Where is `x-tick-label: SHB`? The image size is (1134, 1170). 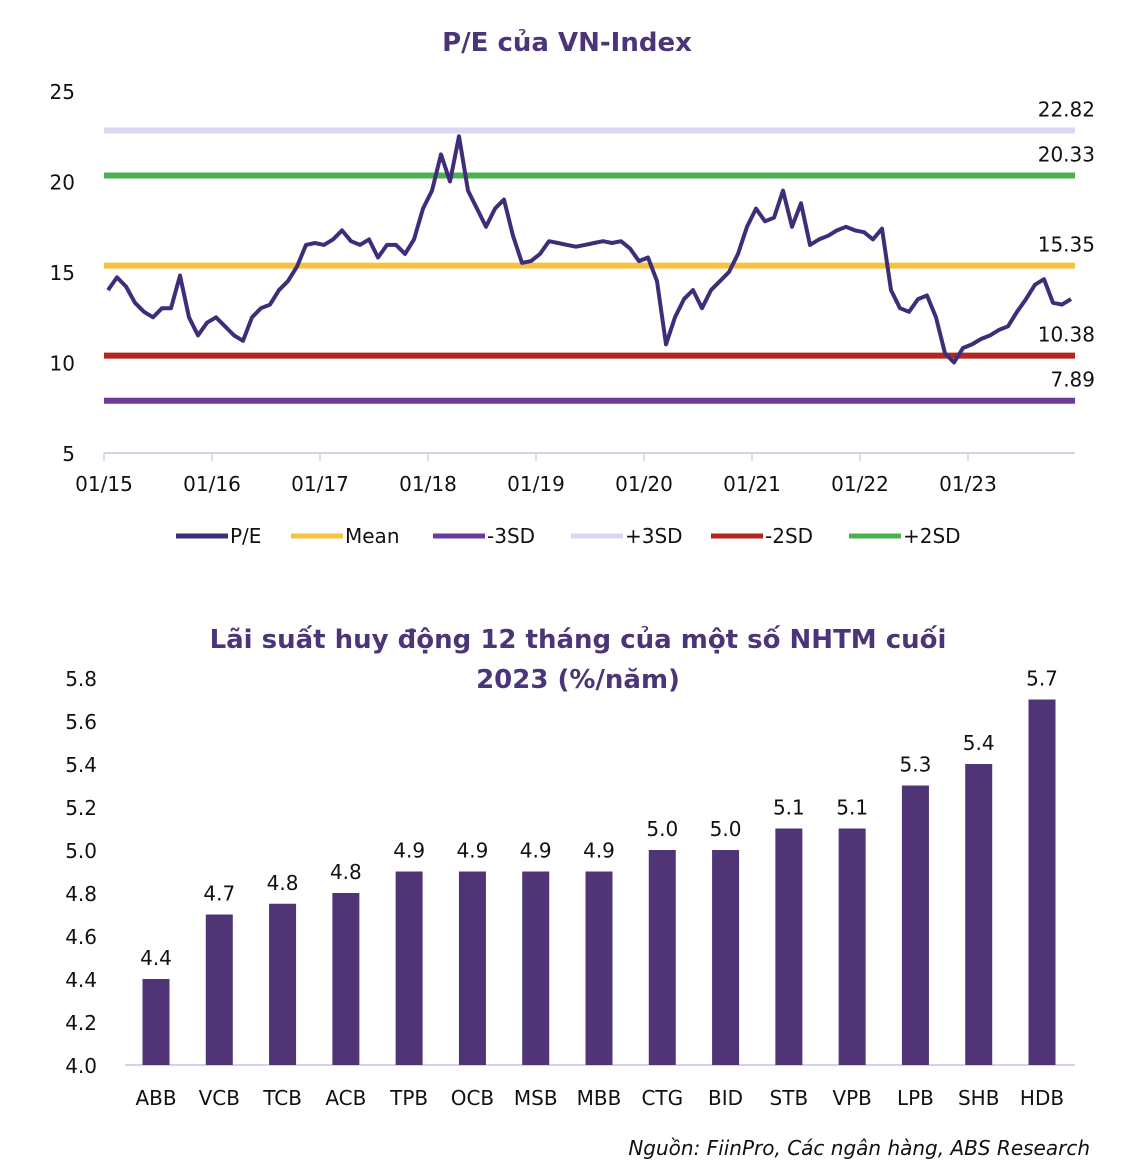 x-tick-label: SHB is located at coordinates (978, 1098).